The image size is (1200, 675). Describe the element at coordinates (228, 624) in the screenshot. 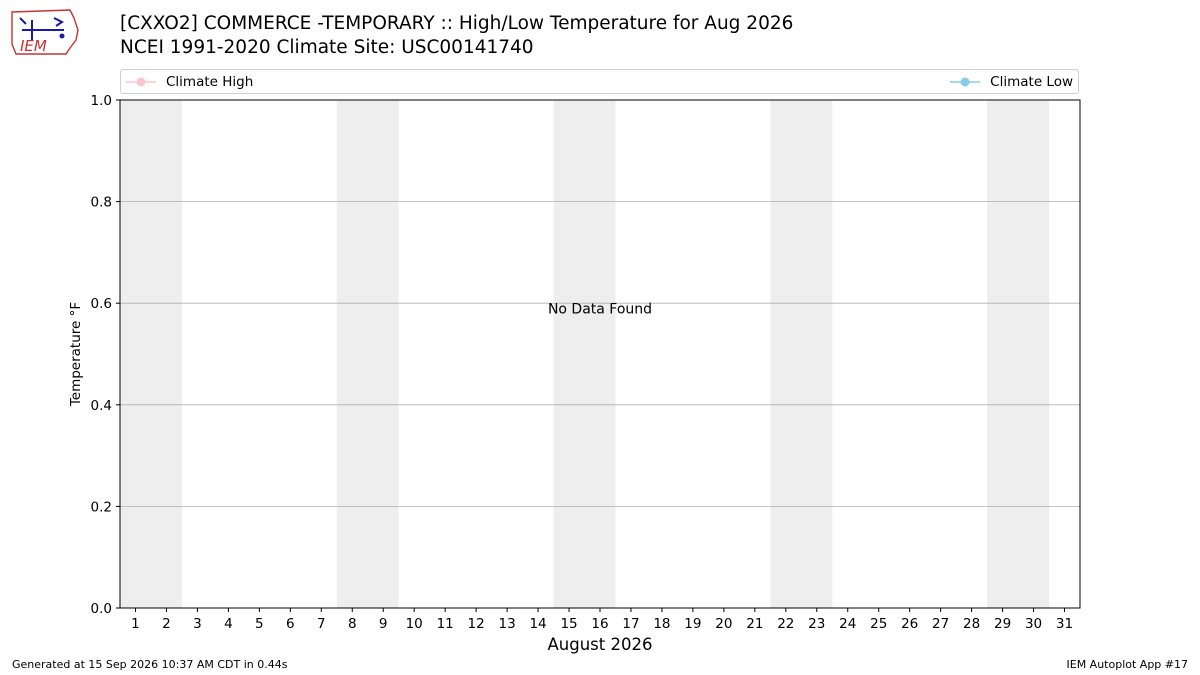

I see `x-tick-label: 4` at that location.